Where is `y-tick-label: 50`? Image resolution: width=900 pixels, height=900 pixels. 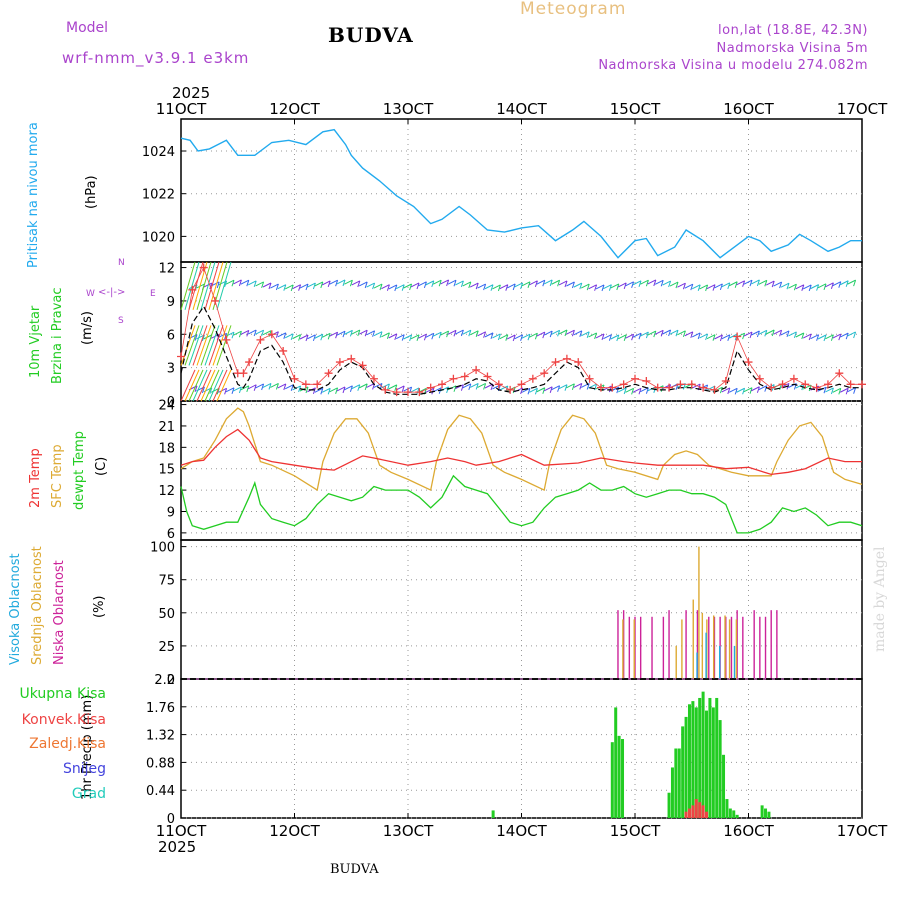 y-tick-label: 50 is located at coordinates (166, 614).